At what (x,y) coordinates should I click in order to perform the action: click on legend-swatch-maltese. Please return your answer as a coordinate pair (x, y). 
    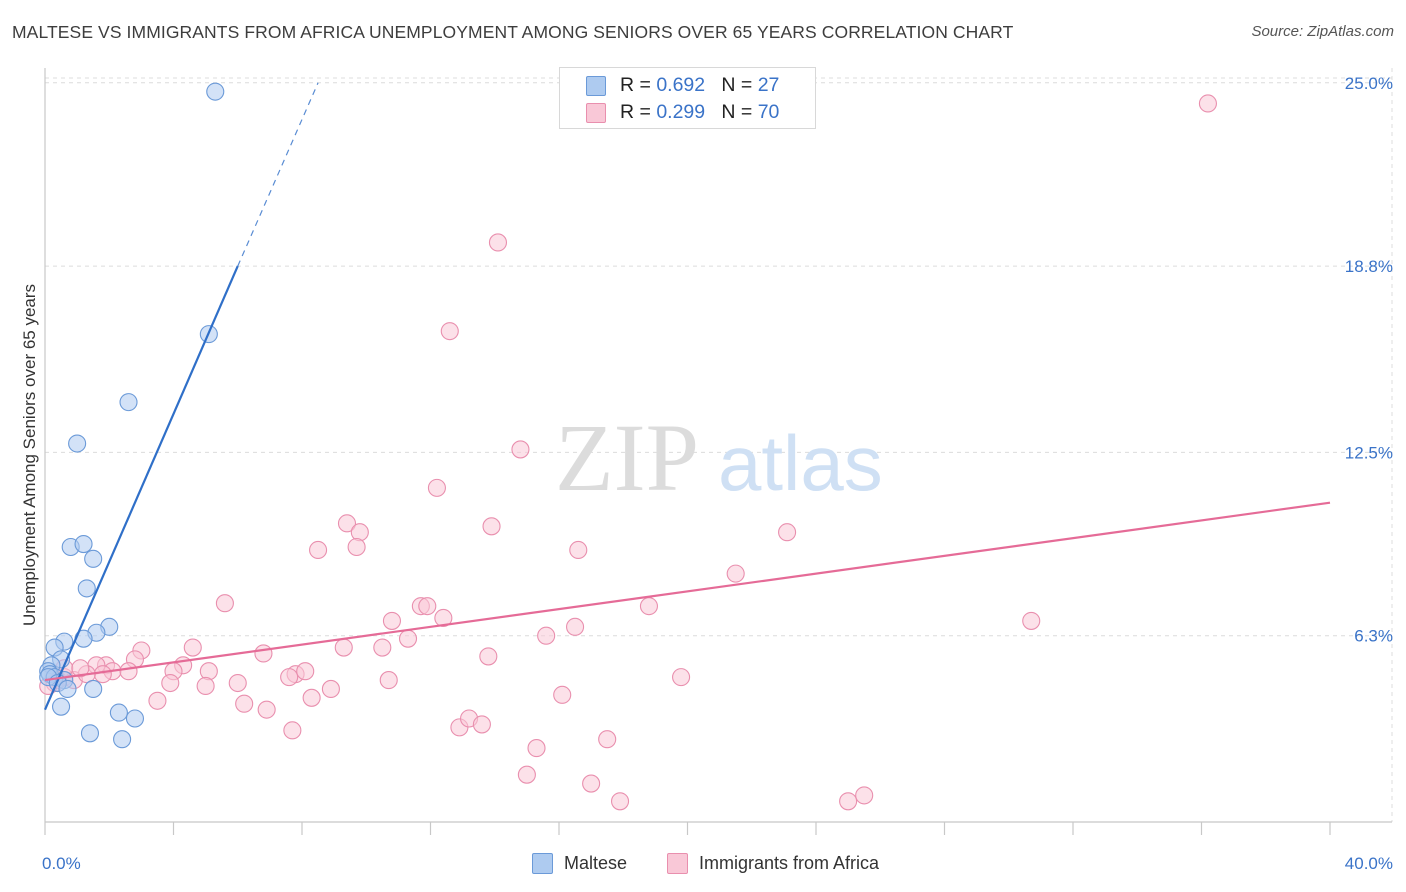
    Looking at the image, I should click on (596, 86).